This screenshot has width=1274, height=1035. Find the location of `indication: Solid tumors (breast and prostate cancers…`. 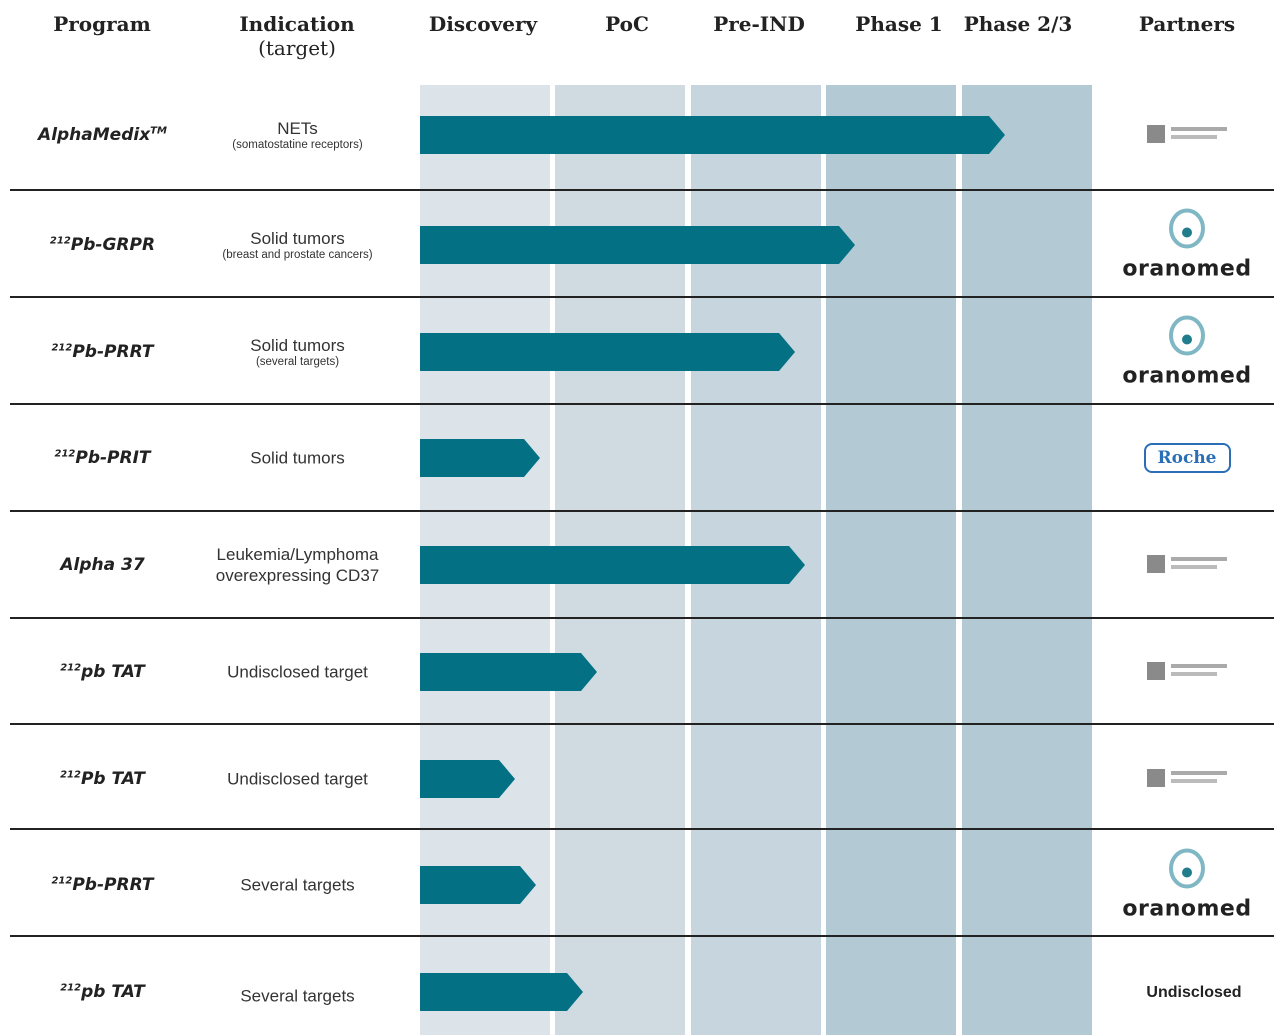

indication: Solid tumors (breast and prostate cancers… is located at coordinates (297, 245).